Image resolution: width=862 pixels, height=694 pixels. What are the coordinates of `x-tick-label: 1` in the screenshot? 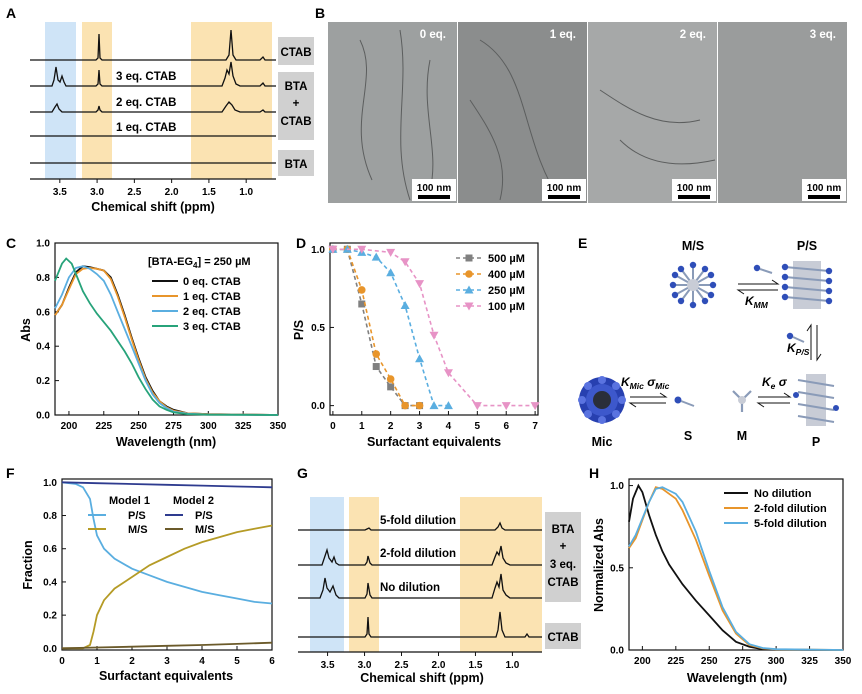 It's located at (97, 661).